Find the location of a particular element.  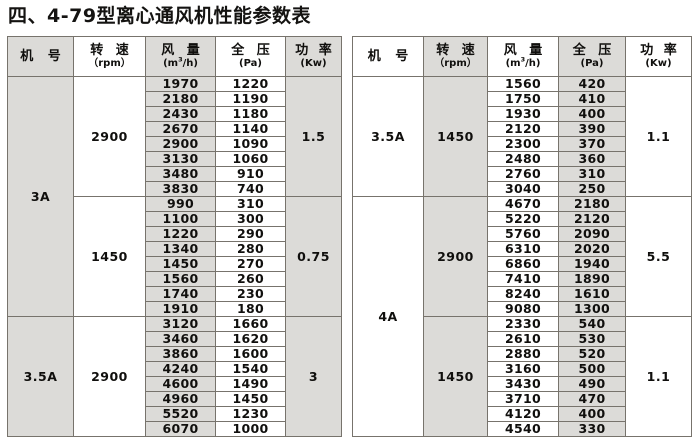

table-row: 2900 1090 is located at coordinates (175, 144).